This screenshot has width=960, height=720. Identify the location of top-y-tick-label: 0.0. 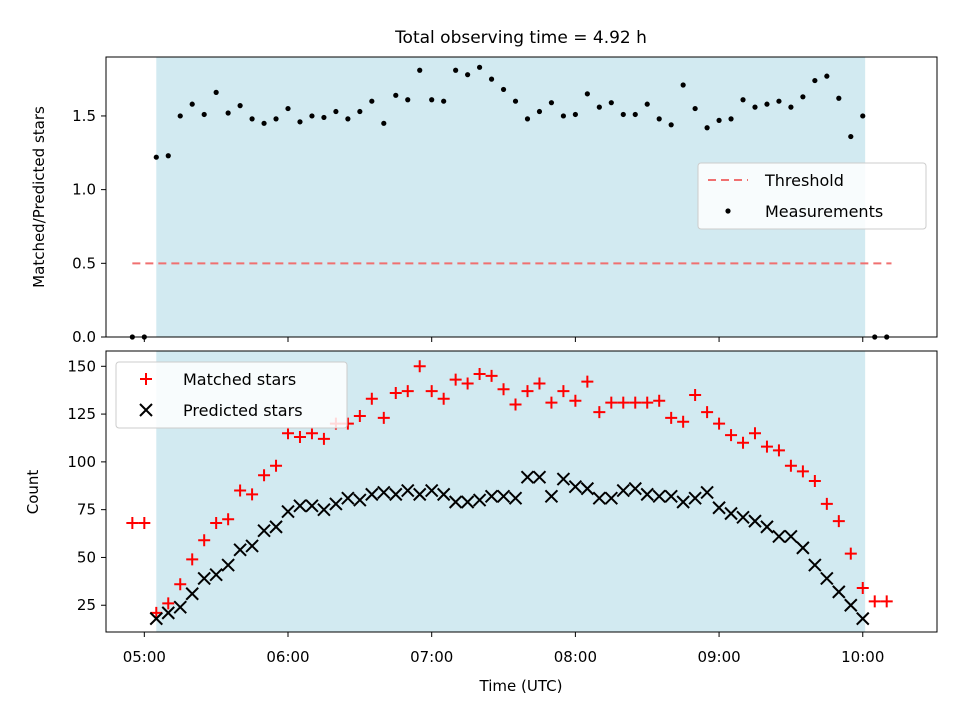
(84, 337).